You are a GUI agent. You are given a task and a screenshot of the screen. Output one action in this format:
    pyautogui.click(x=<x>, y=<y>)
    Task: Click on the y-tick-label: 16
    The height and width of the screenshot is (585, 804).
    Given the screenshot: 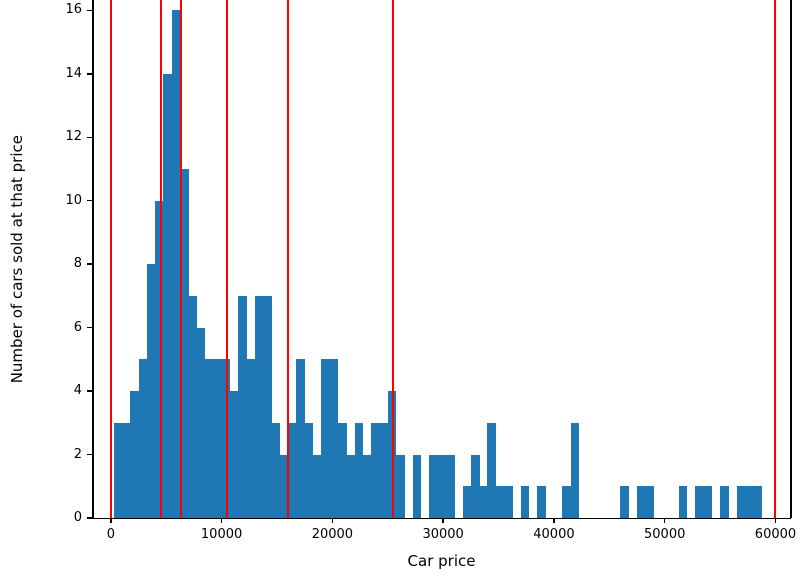 What is the action you would take?
    pyautogui.click(x=73, y=10)
    